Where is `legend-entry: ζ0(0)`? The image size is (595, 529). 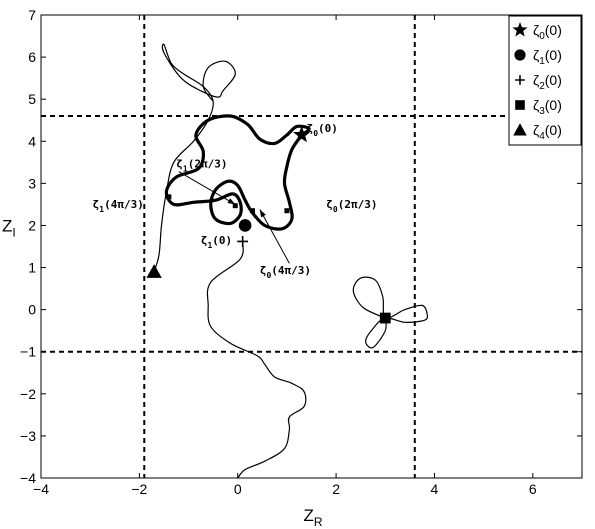
legend-entry: ζ0(0) is located at coordinates (547, 32).